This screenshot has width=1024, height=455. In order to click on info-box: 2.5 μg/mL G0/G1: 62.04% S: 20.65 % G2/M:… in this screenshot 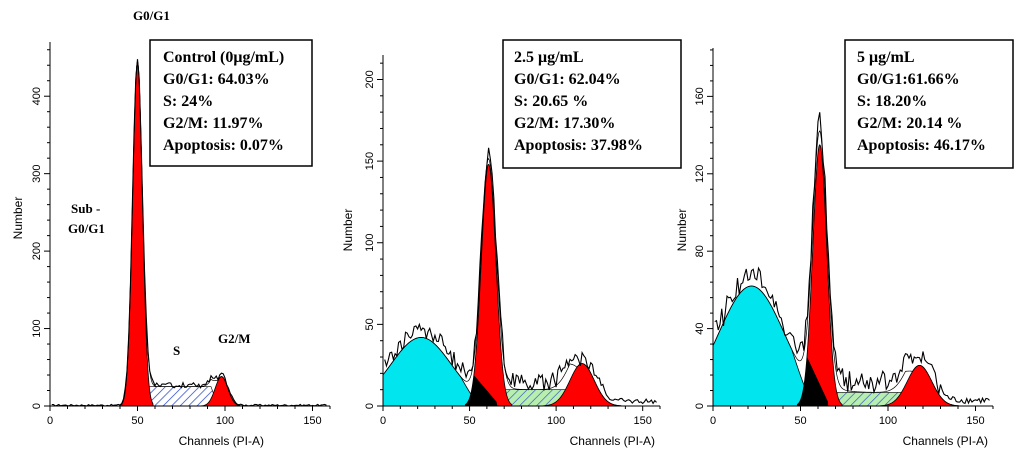, I will do `click(592, 104)`.